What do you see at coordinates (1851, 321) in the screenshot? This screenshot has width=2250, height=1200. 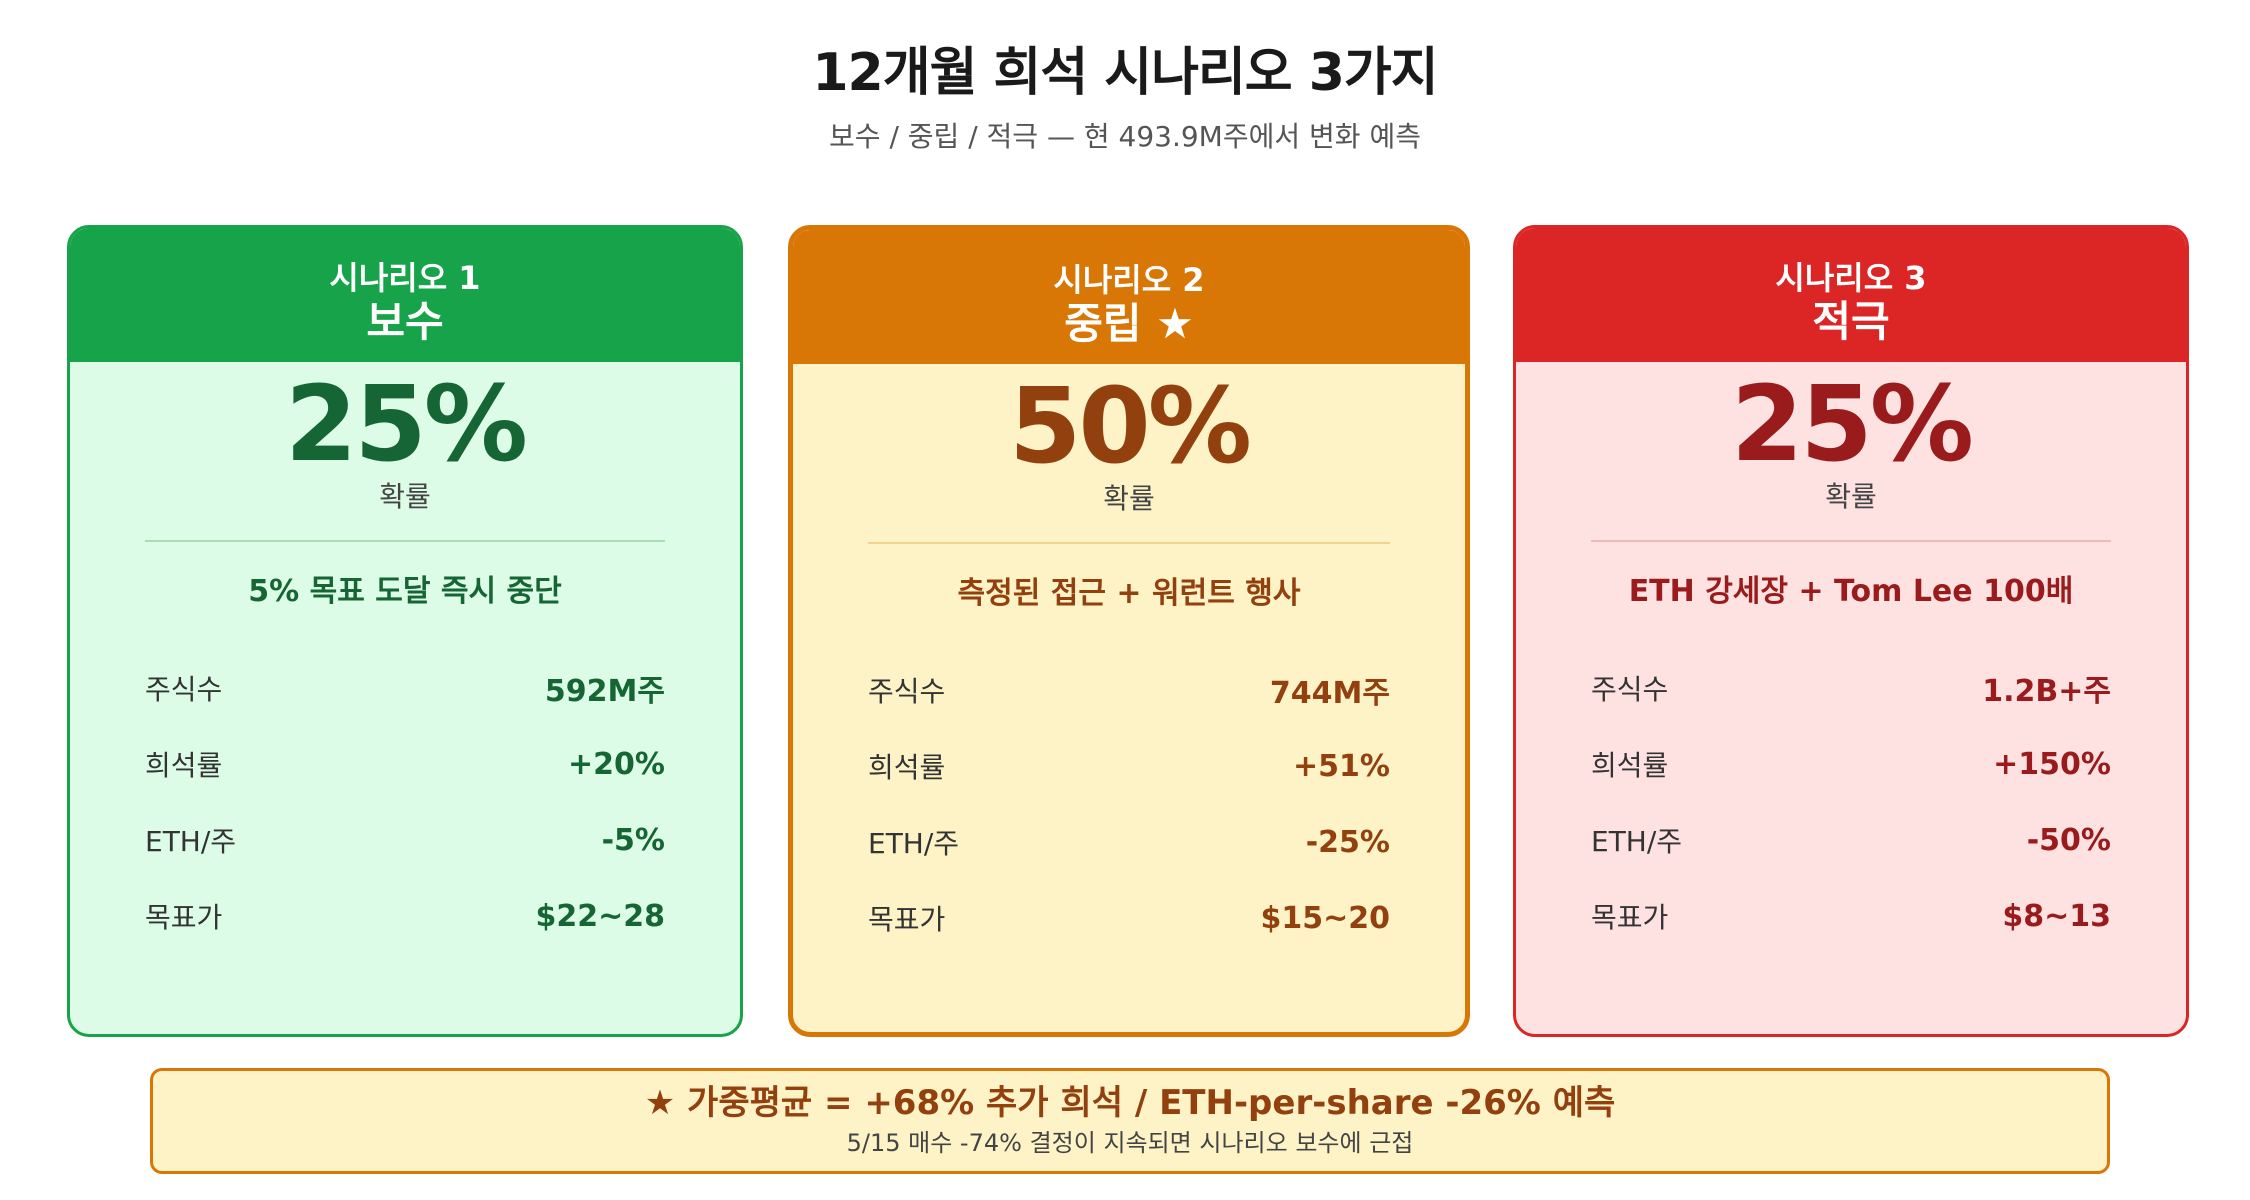 I see `scenario-name: 적극` at bounding box center [1851, 321].